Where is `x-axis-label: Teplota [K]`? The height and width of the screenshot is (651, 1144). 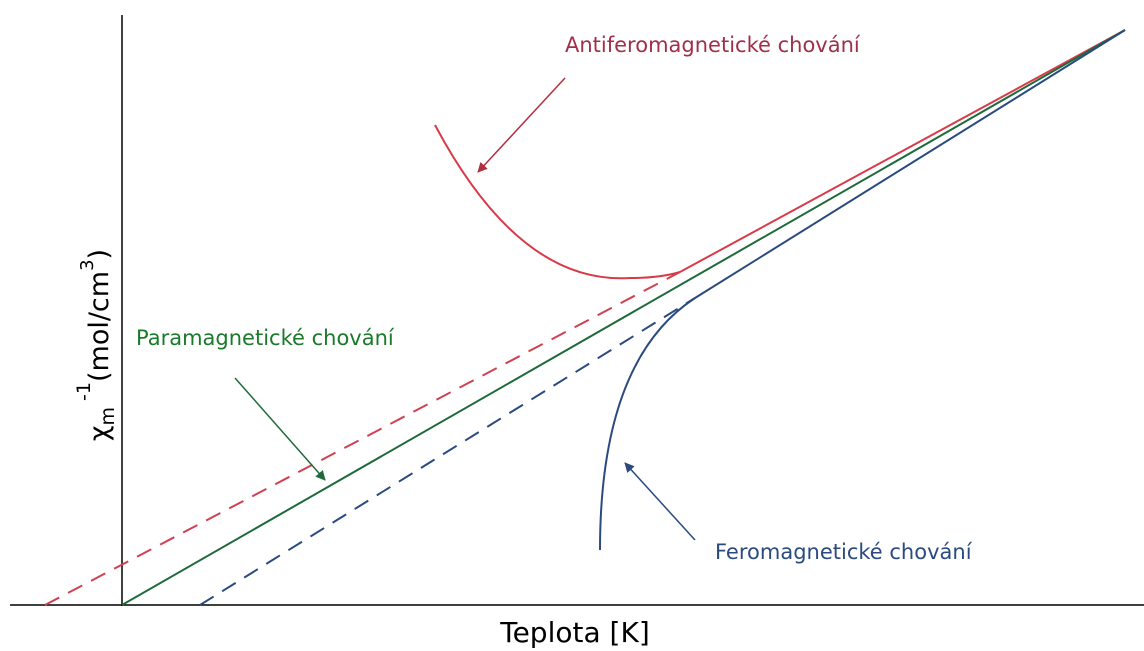 x-axis-label: Teplota [K] is located at coordinates (574, 632).